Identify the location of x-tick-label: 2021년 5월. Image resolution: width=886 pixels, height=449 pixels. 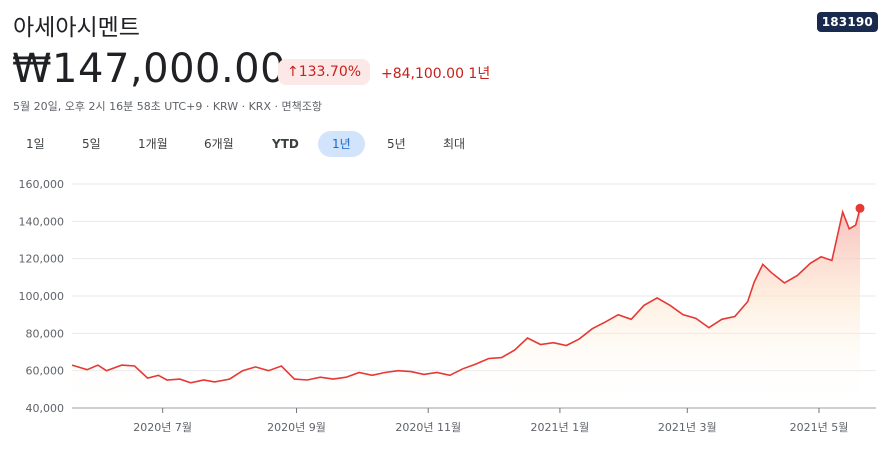
(819, 427).